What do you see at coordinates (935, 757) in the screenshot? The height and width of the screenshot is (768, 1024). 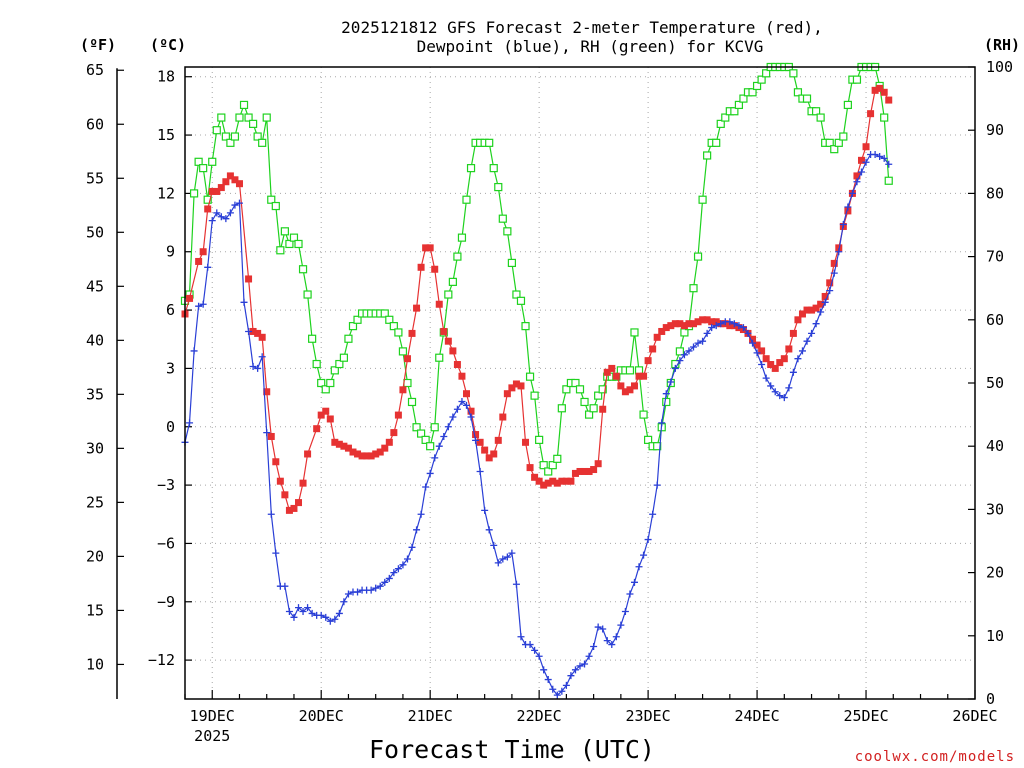 I see `credit-text: coolwx.com/models` at bounding box center [935, 757].